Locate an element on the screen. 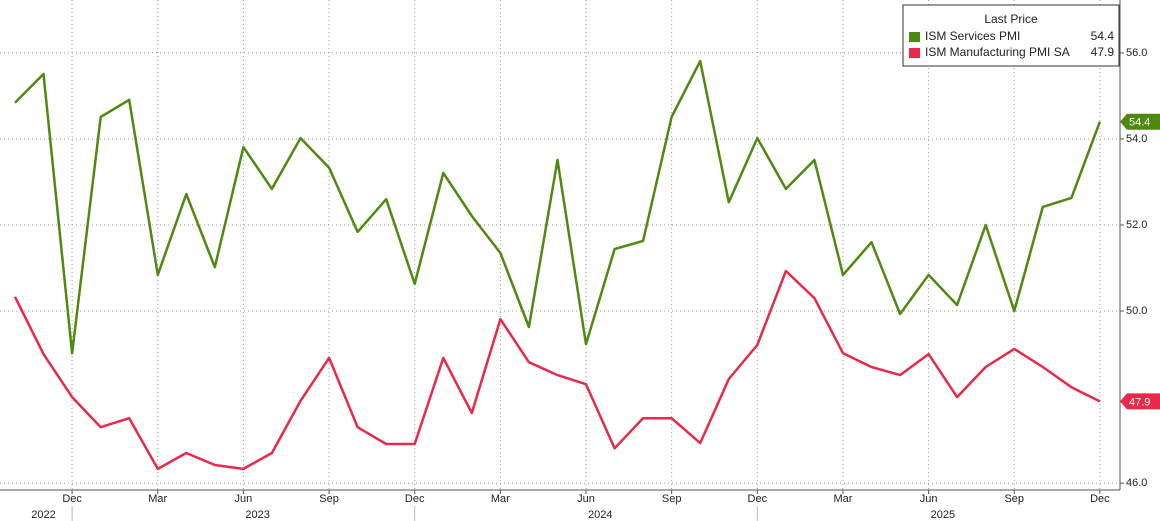 This screenshot has width=1160, height=521. end-label: 47.9 is located at coordinates (1139, 402).